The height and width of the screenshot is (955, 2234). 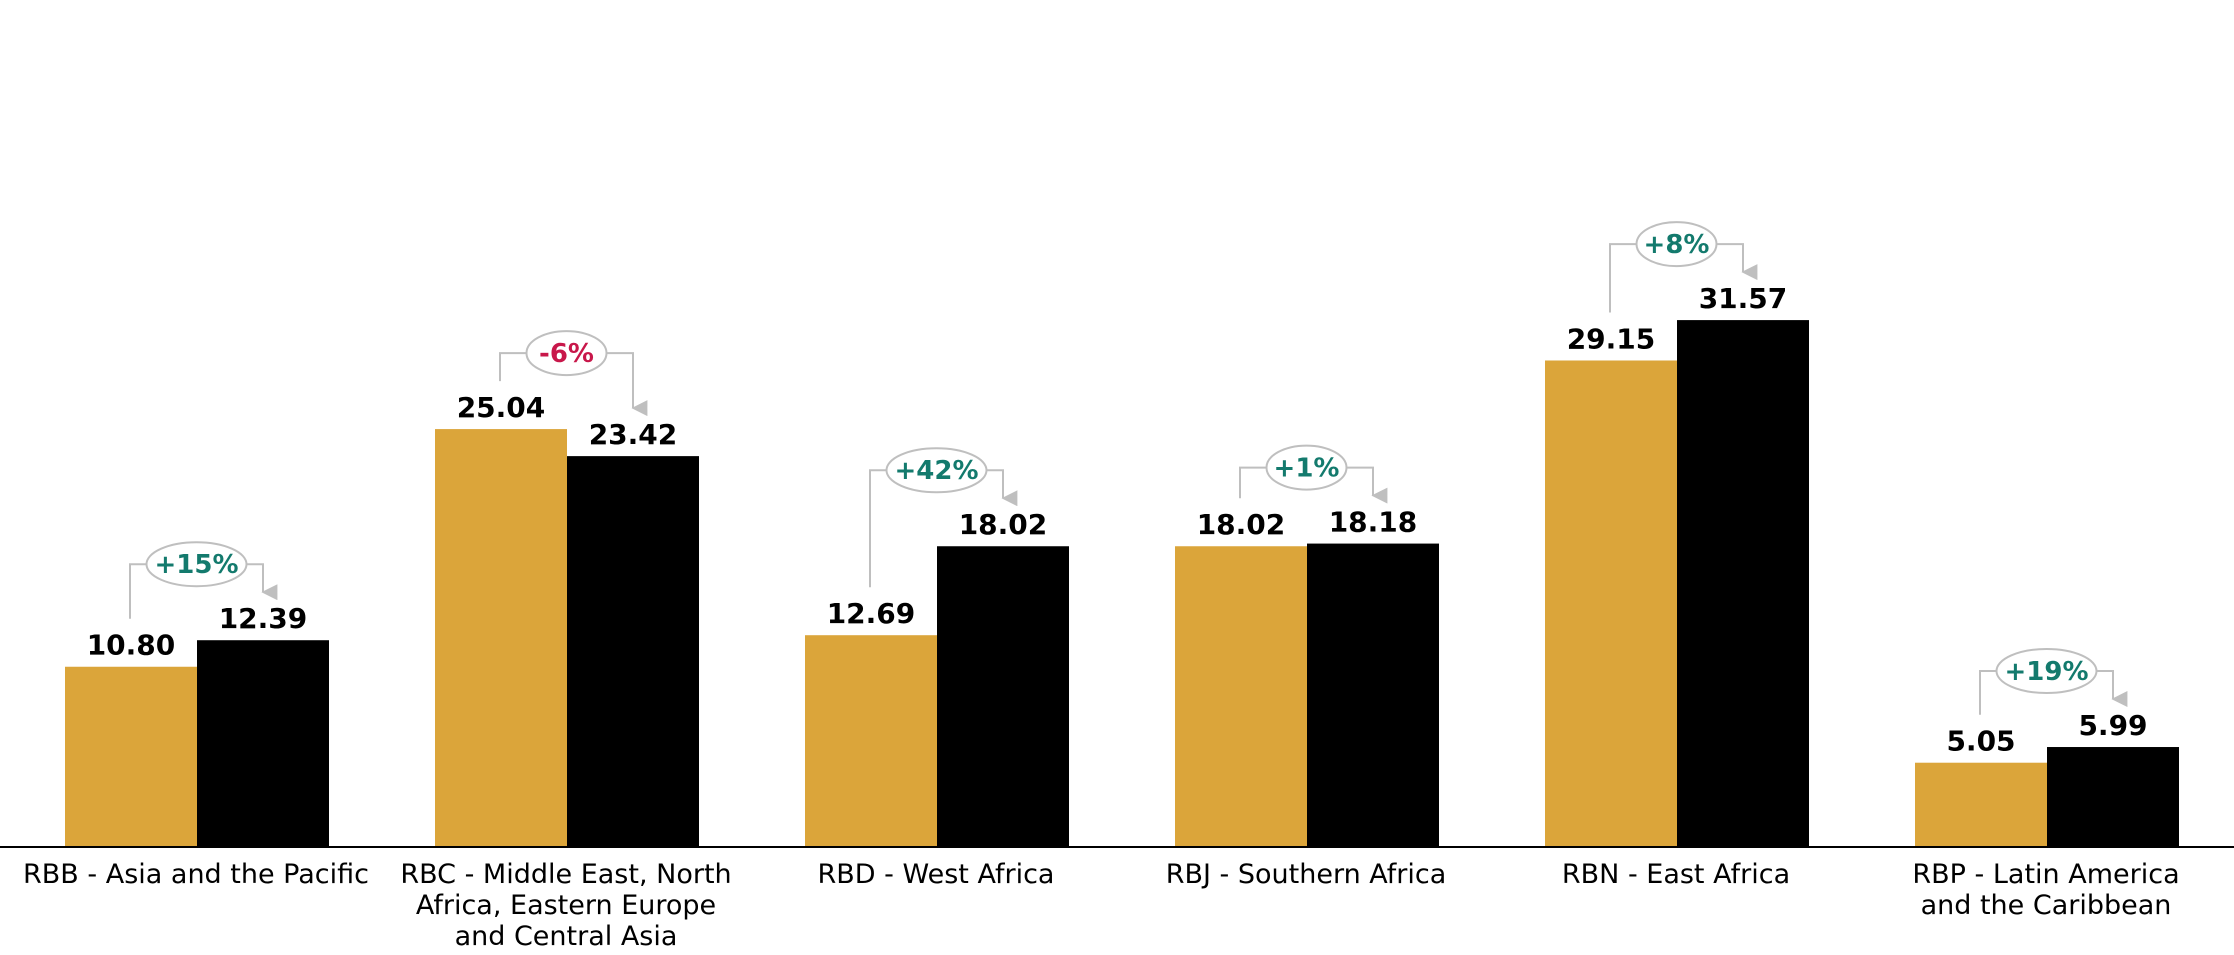 What do you see at coordinates (633, 434) in the screenshot?
I see `data-label: 23.42` at bounding box center [633, 434].